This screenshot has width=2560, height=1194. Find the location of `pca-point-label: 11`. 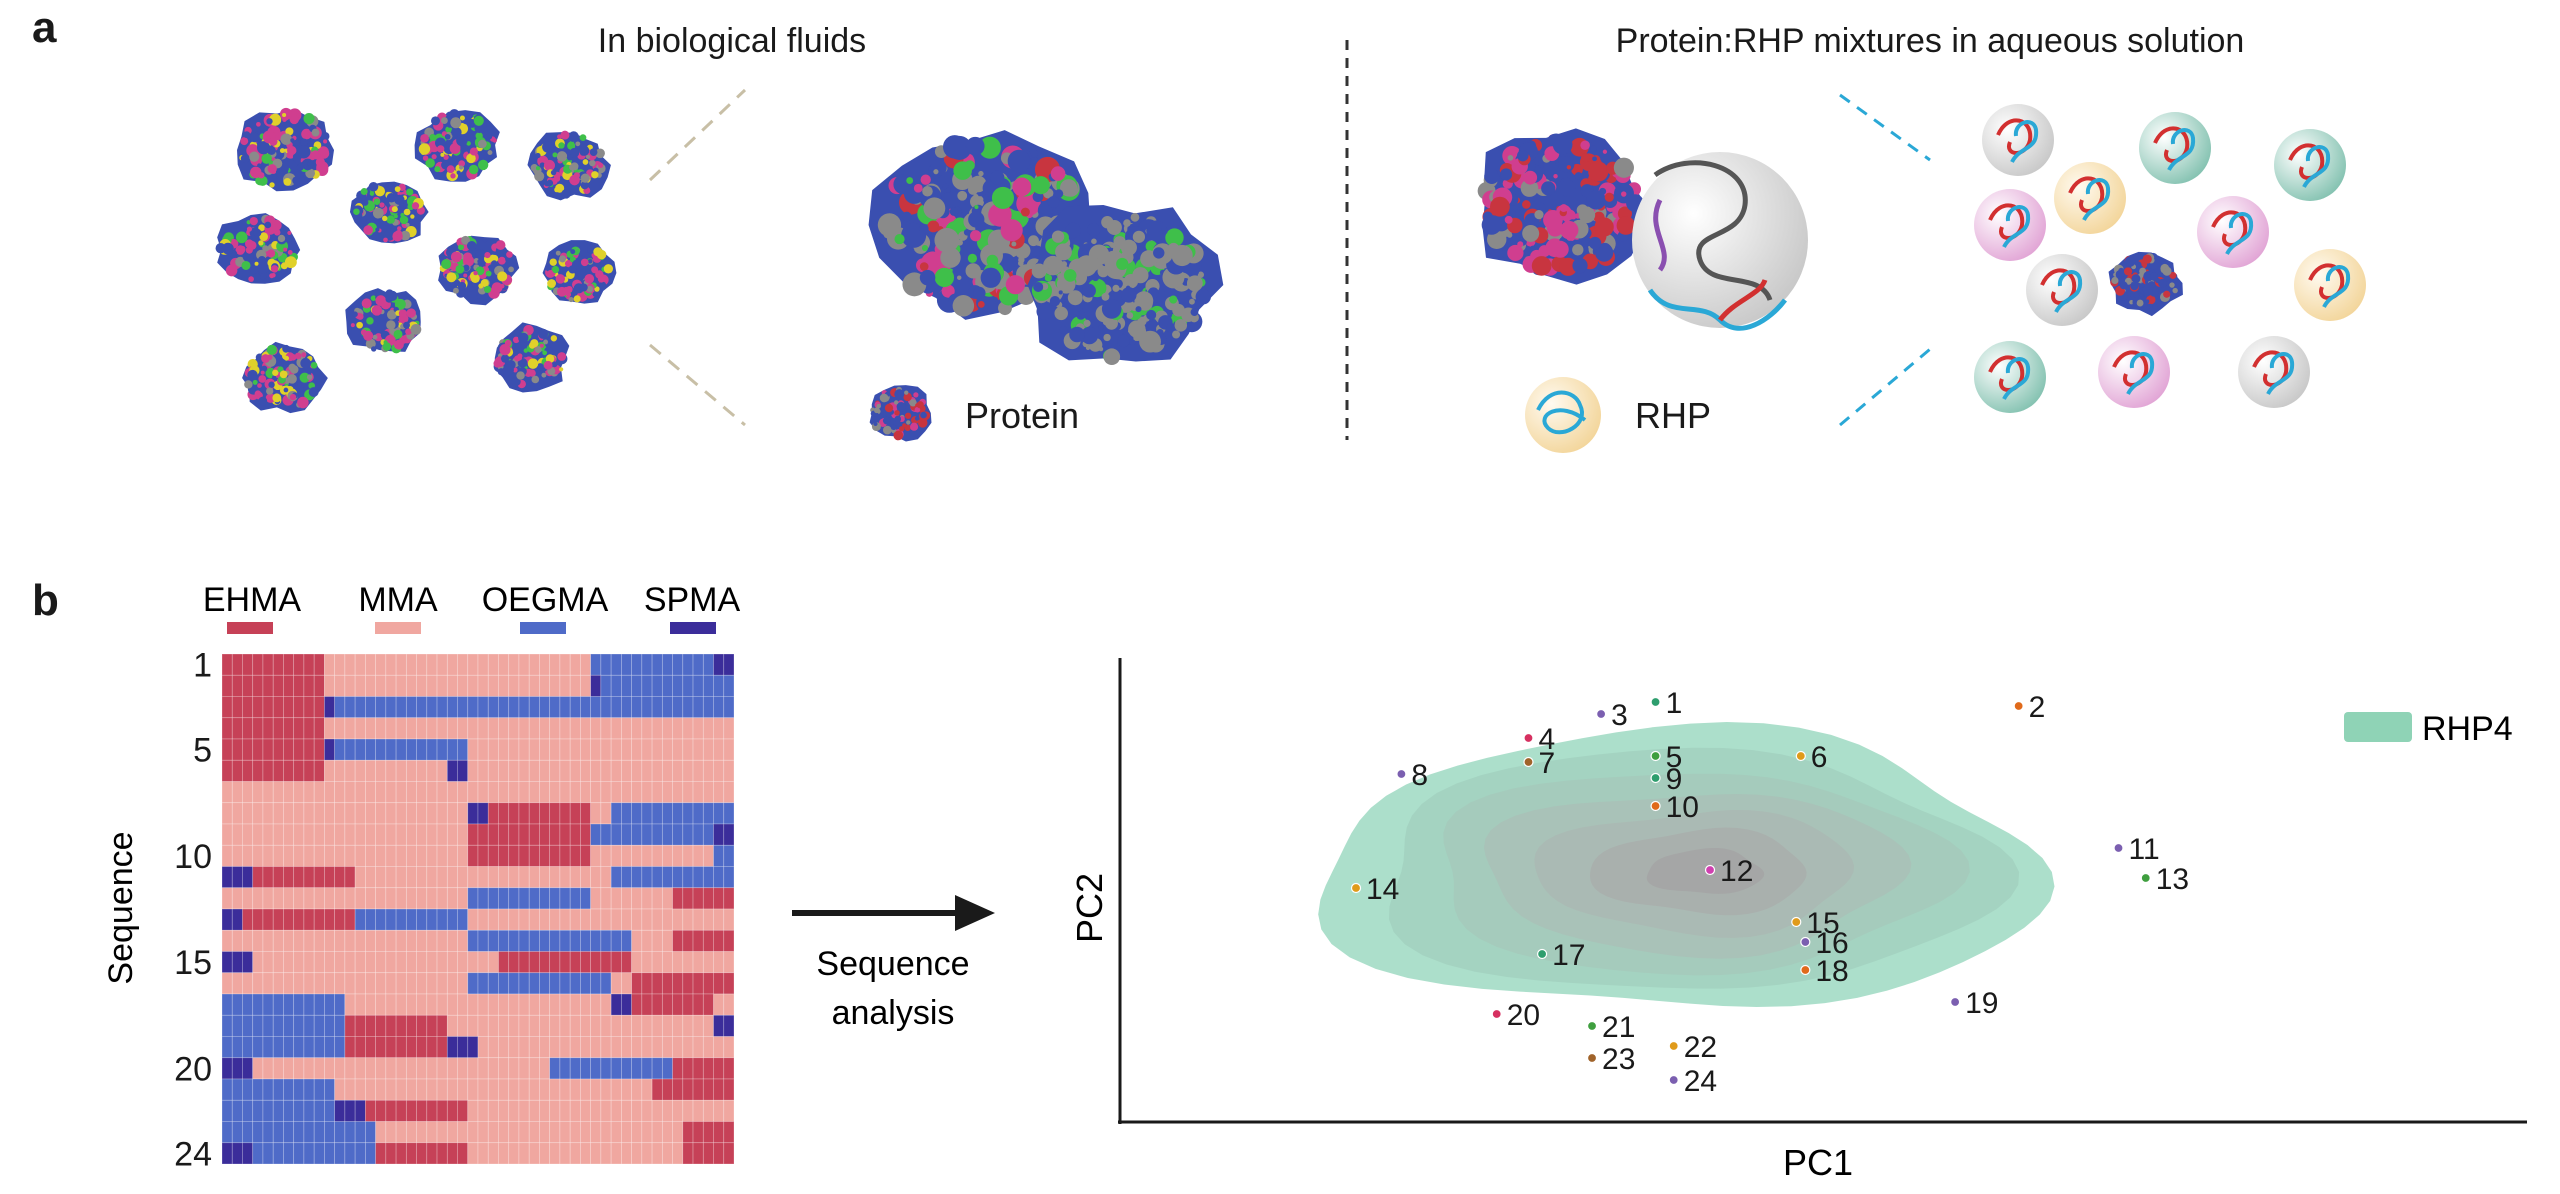

pca-point-label: 11 is located at coordinates (2144, 849).